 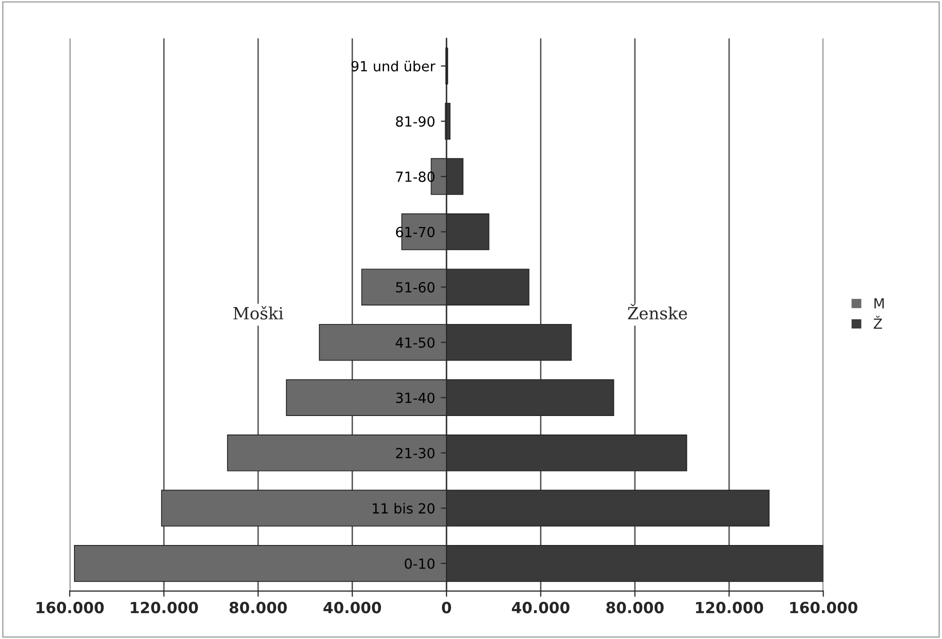 What do you see at coordinates (447, 608) in the screenshot?
I see `x-tick-label: 0` at bounding box center [447, 608].